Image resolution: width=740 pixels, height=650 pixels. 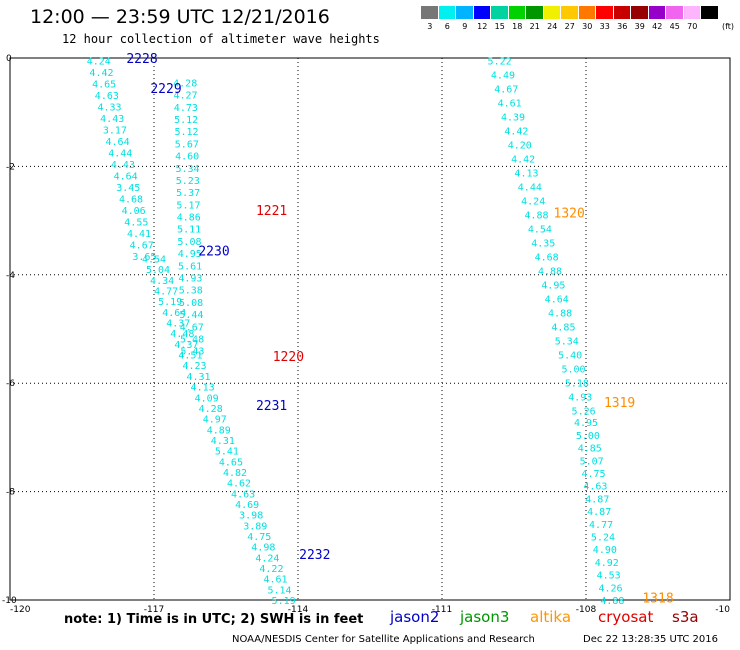 What do you see at coordinates (186, 120) in the screenshot?
I see `wave-height-value: 5.12` at bounding box center [186, 120].